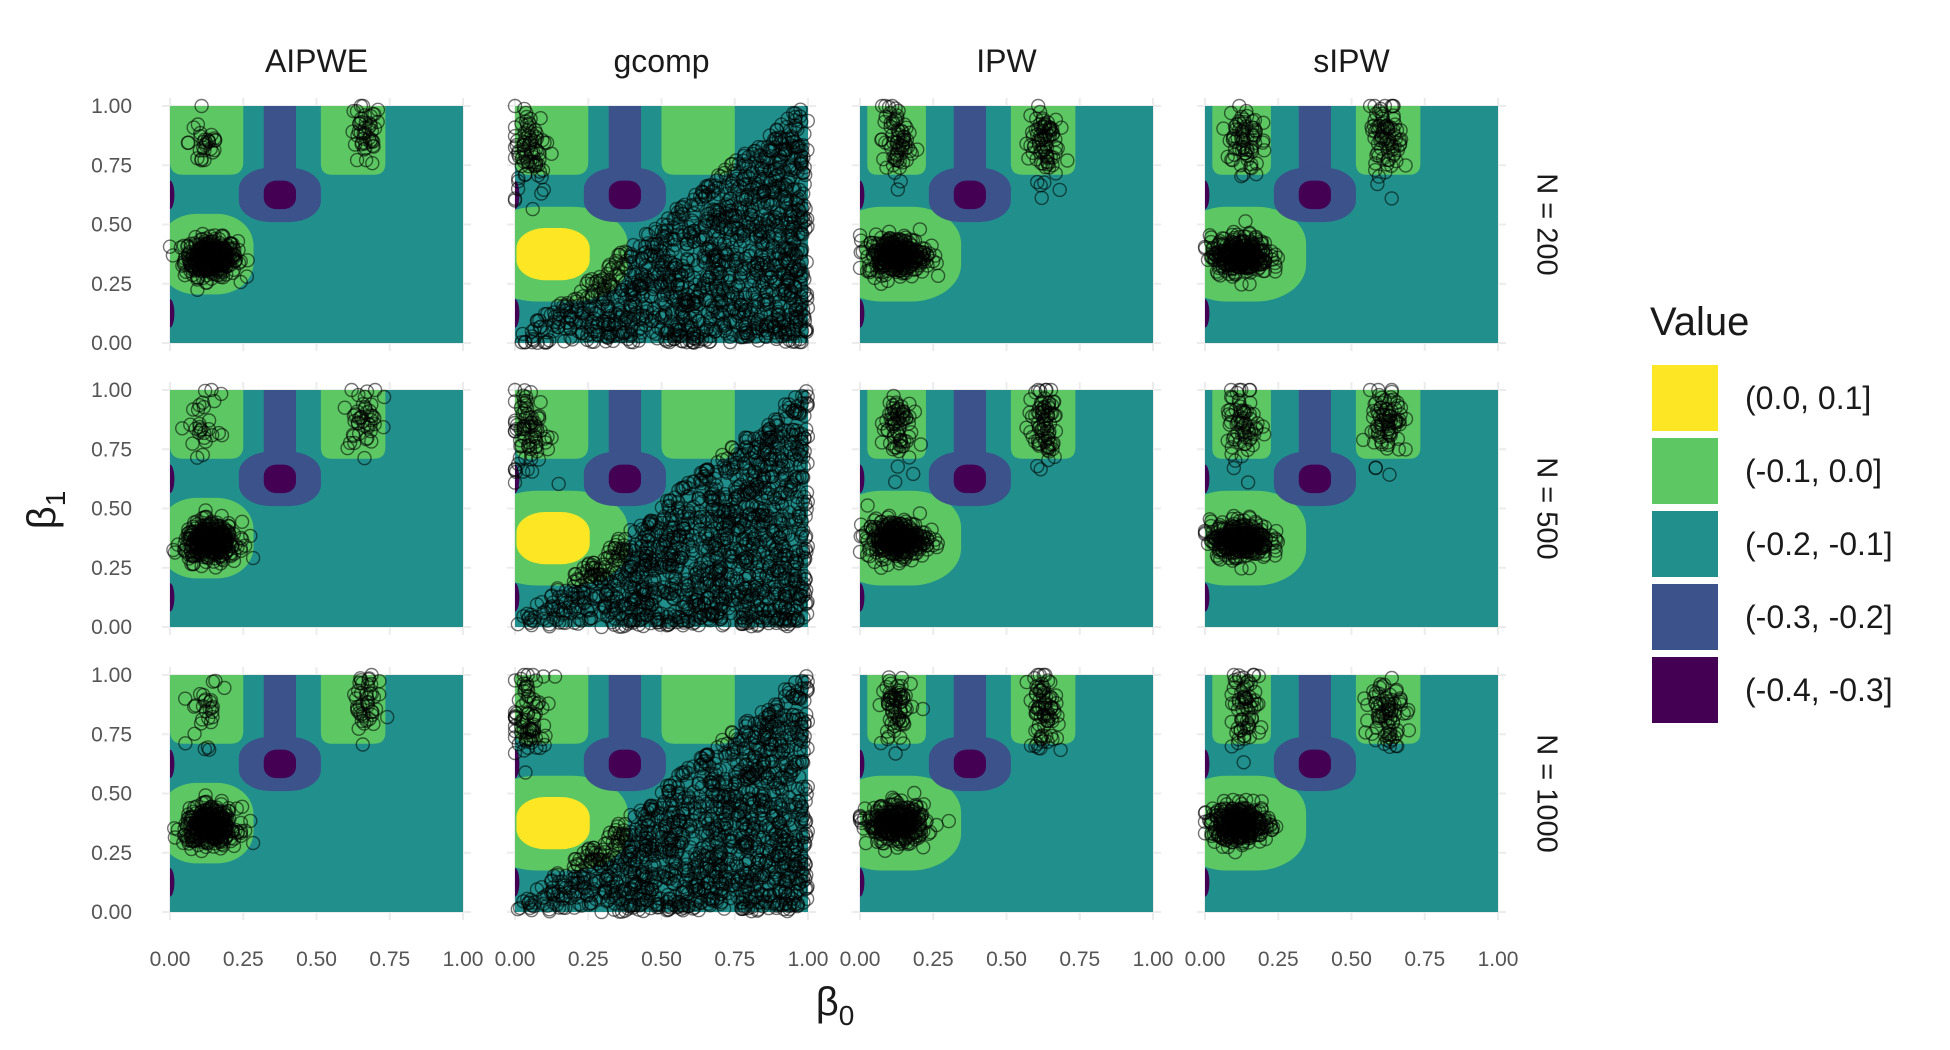  I want to click on panel-aipwe-r1, so click(316, 224).